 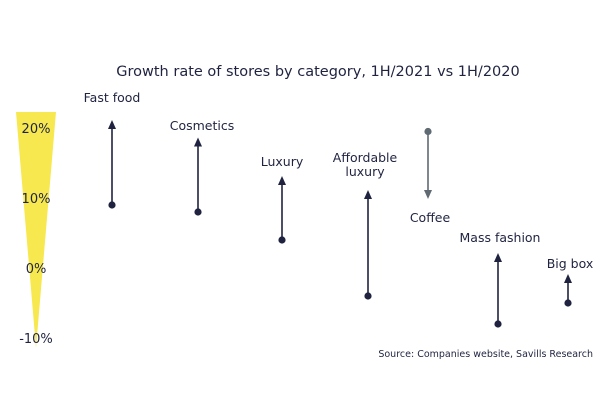 I want to click on category-label: Affordable luxury, so click(x=365, y=164).